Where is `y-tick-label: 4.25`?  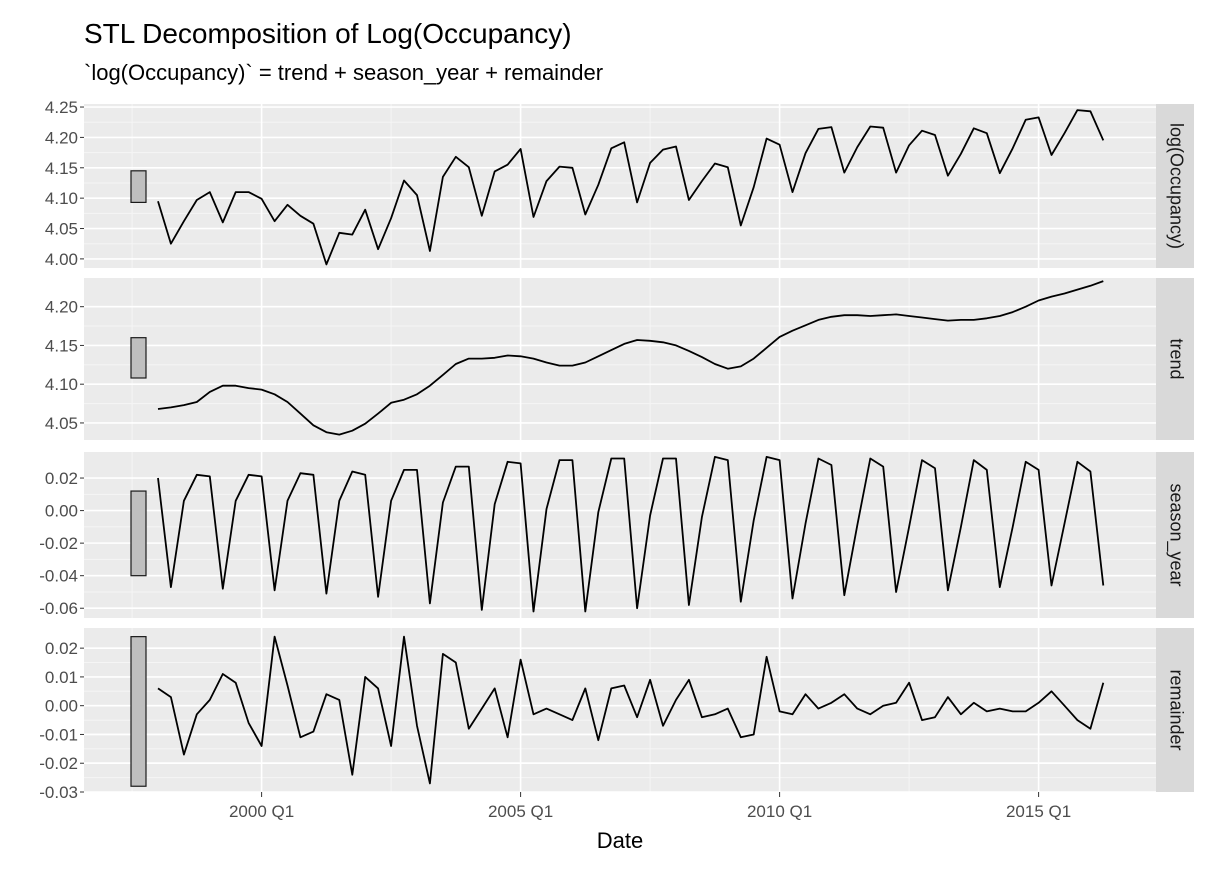 y-tick-label: 4.25 is located at coordinates (61, 107).